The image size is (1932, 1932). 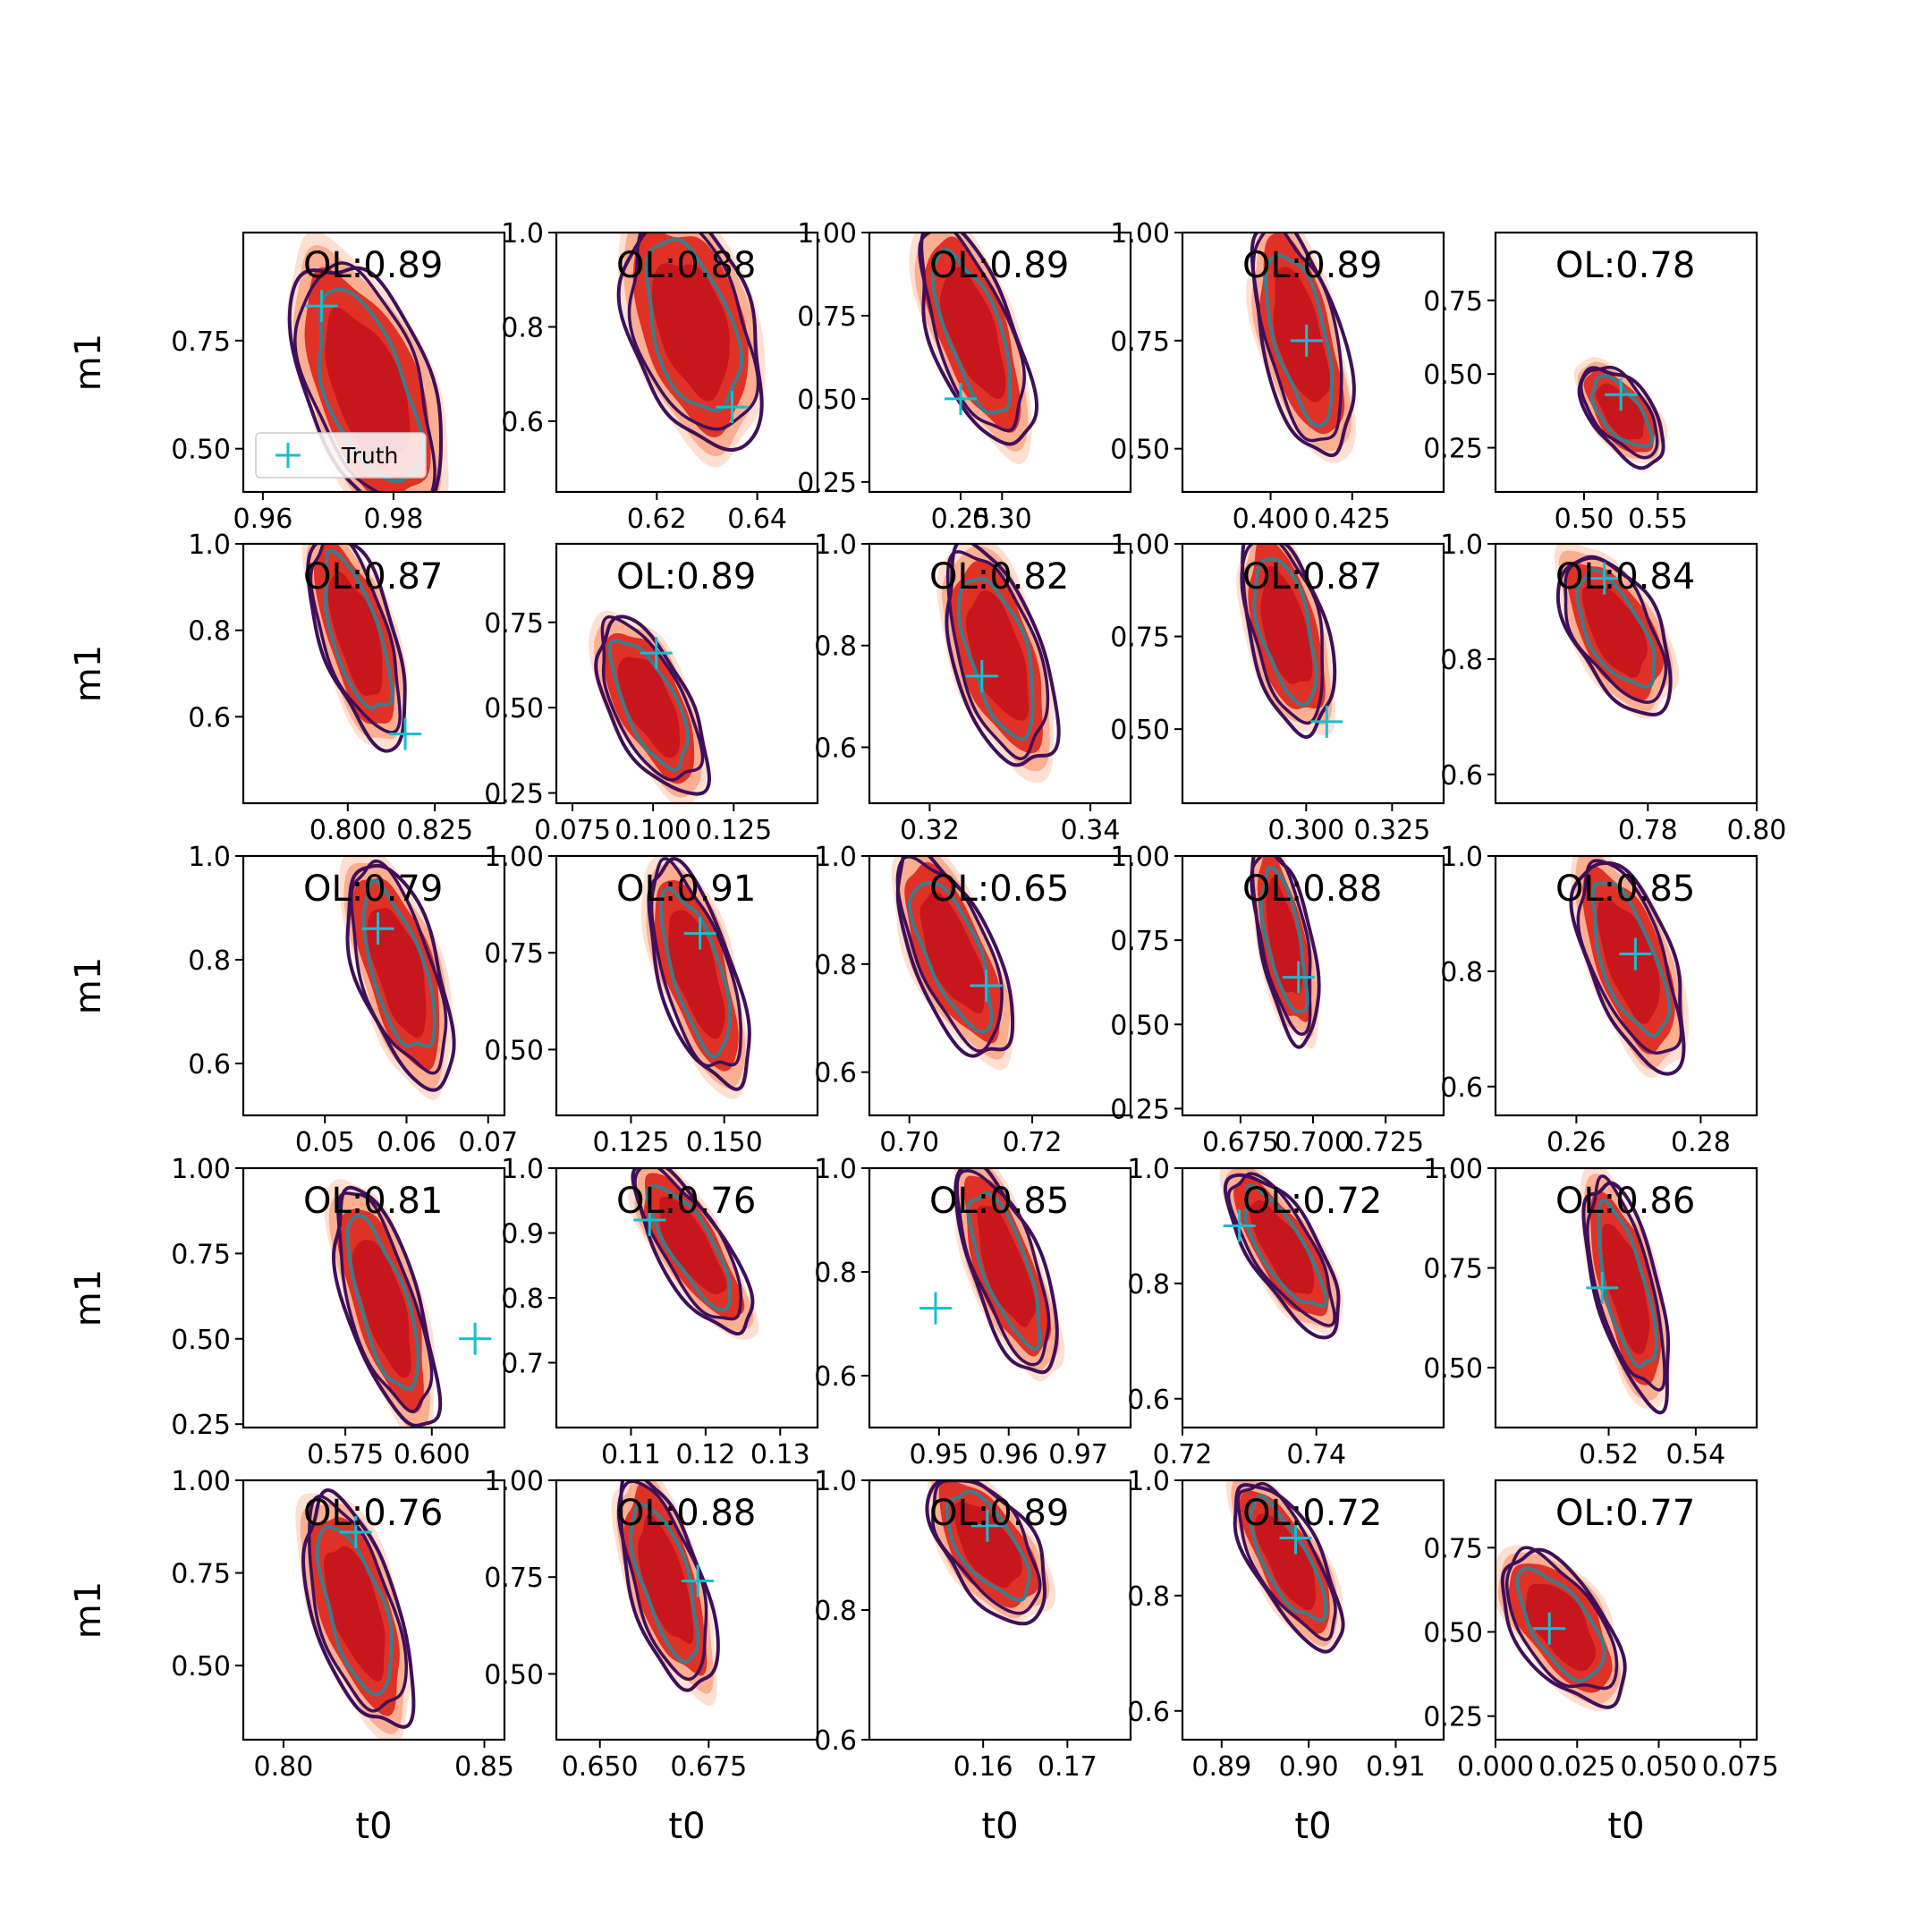 I want to click on x-tick-label: 0.80, so click(x=284, y=1767).